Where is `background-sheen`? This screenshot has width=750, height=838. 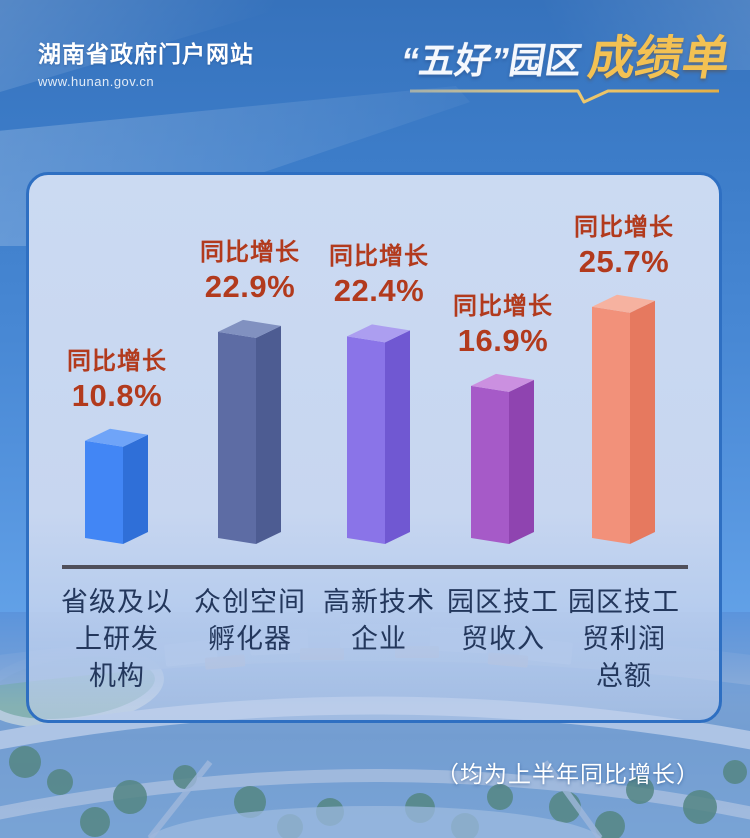 background-sheen is located at coordinates (615, 35).